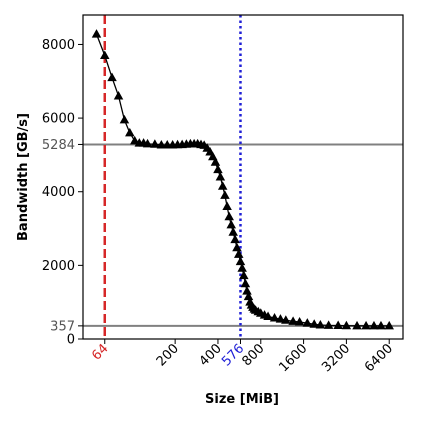  What do you see at coordinates (293, 358) in the screenshot?
I see `x-tick-label: 1600` at bounding box center [293, 358].